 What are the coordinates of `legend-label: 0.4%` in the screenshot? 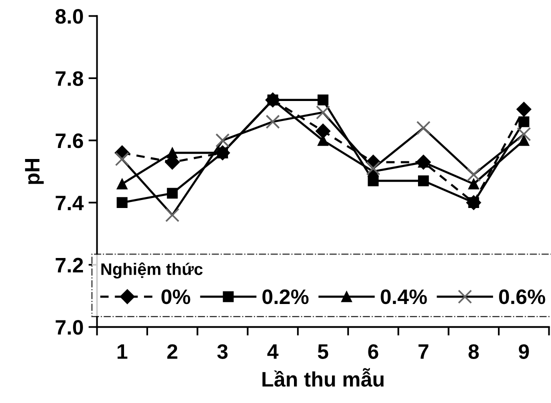 It's located at (403, 296).